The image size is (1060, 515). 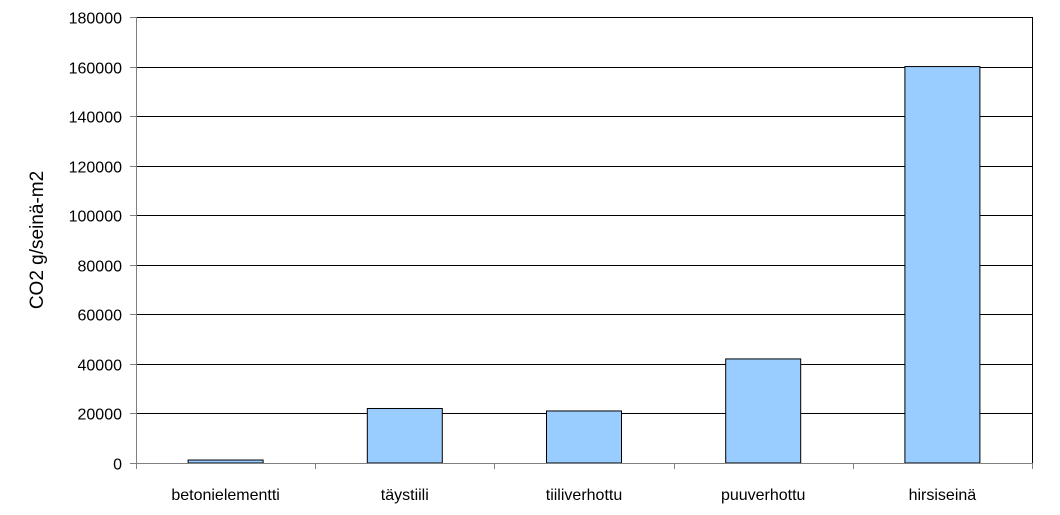 What do you see at coordinates (95, 19) in the screenshot?
I see `y-tick-label: 180000` at bounding box center [95, 19].